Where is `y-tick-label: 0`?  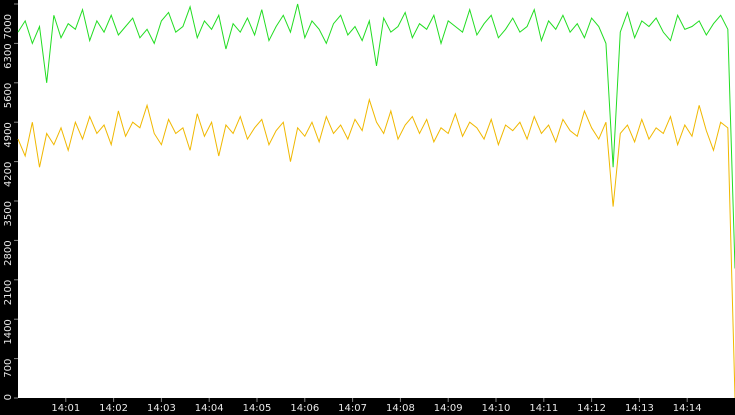 y-tick-label: 0 is located at coordinates (8, 397).